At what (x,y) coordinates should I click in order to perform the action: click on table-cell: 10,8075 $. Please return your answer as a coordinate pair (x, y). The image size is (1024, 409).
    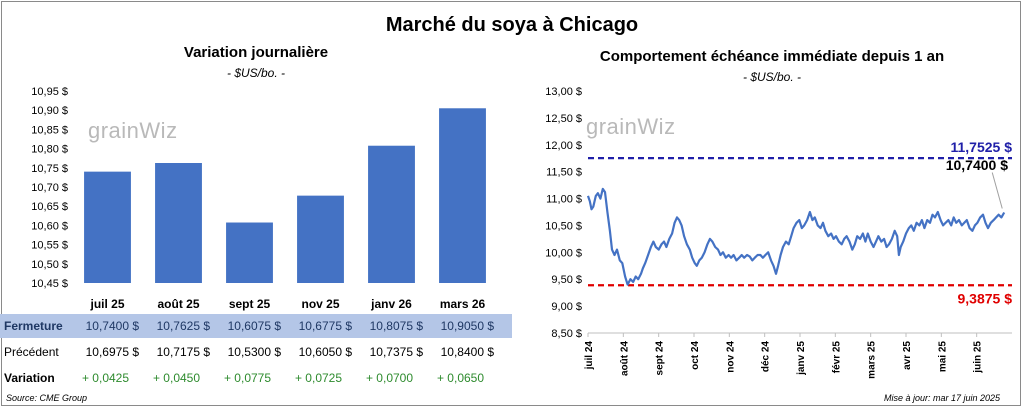
    Looking at the image, I should click on (396, 326).